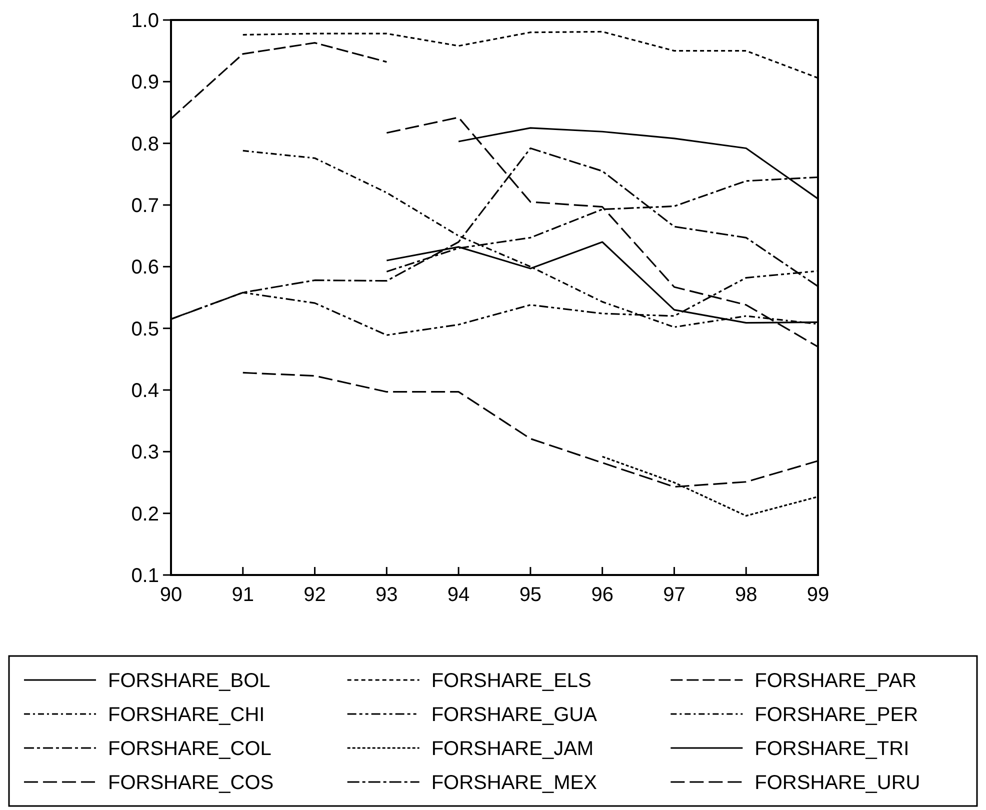  What do you see at coordinates (514, 715) in the screenshot?
I see `legend-label: FORSHARE_GUA` at bounding box center [514, 715].